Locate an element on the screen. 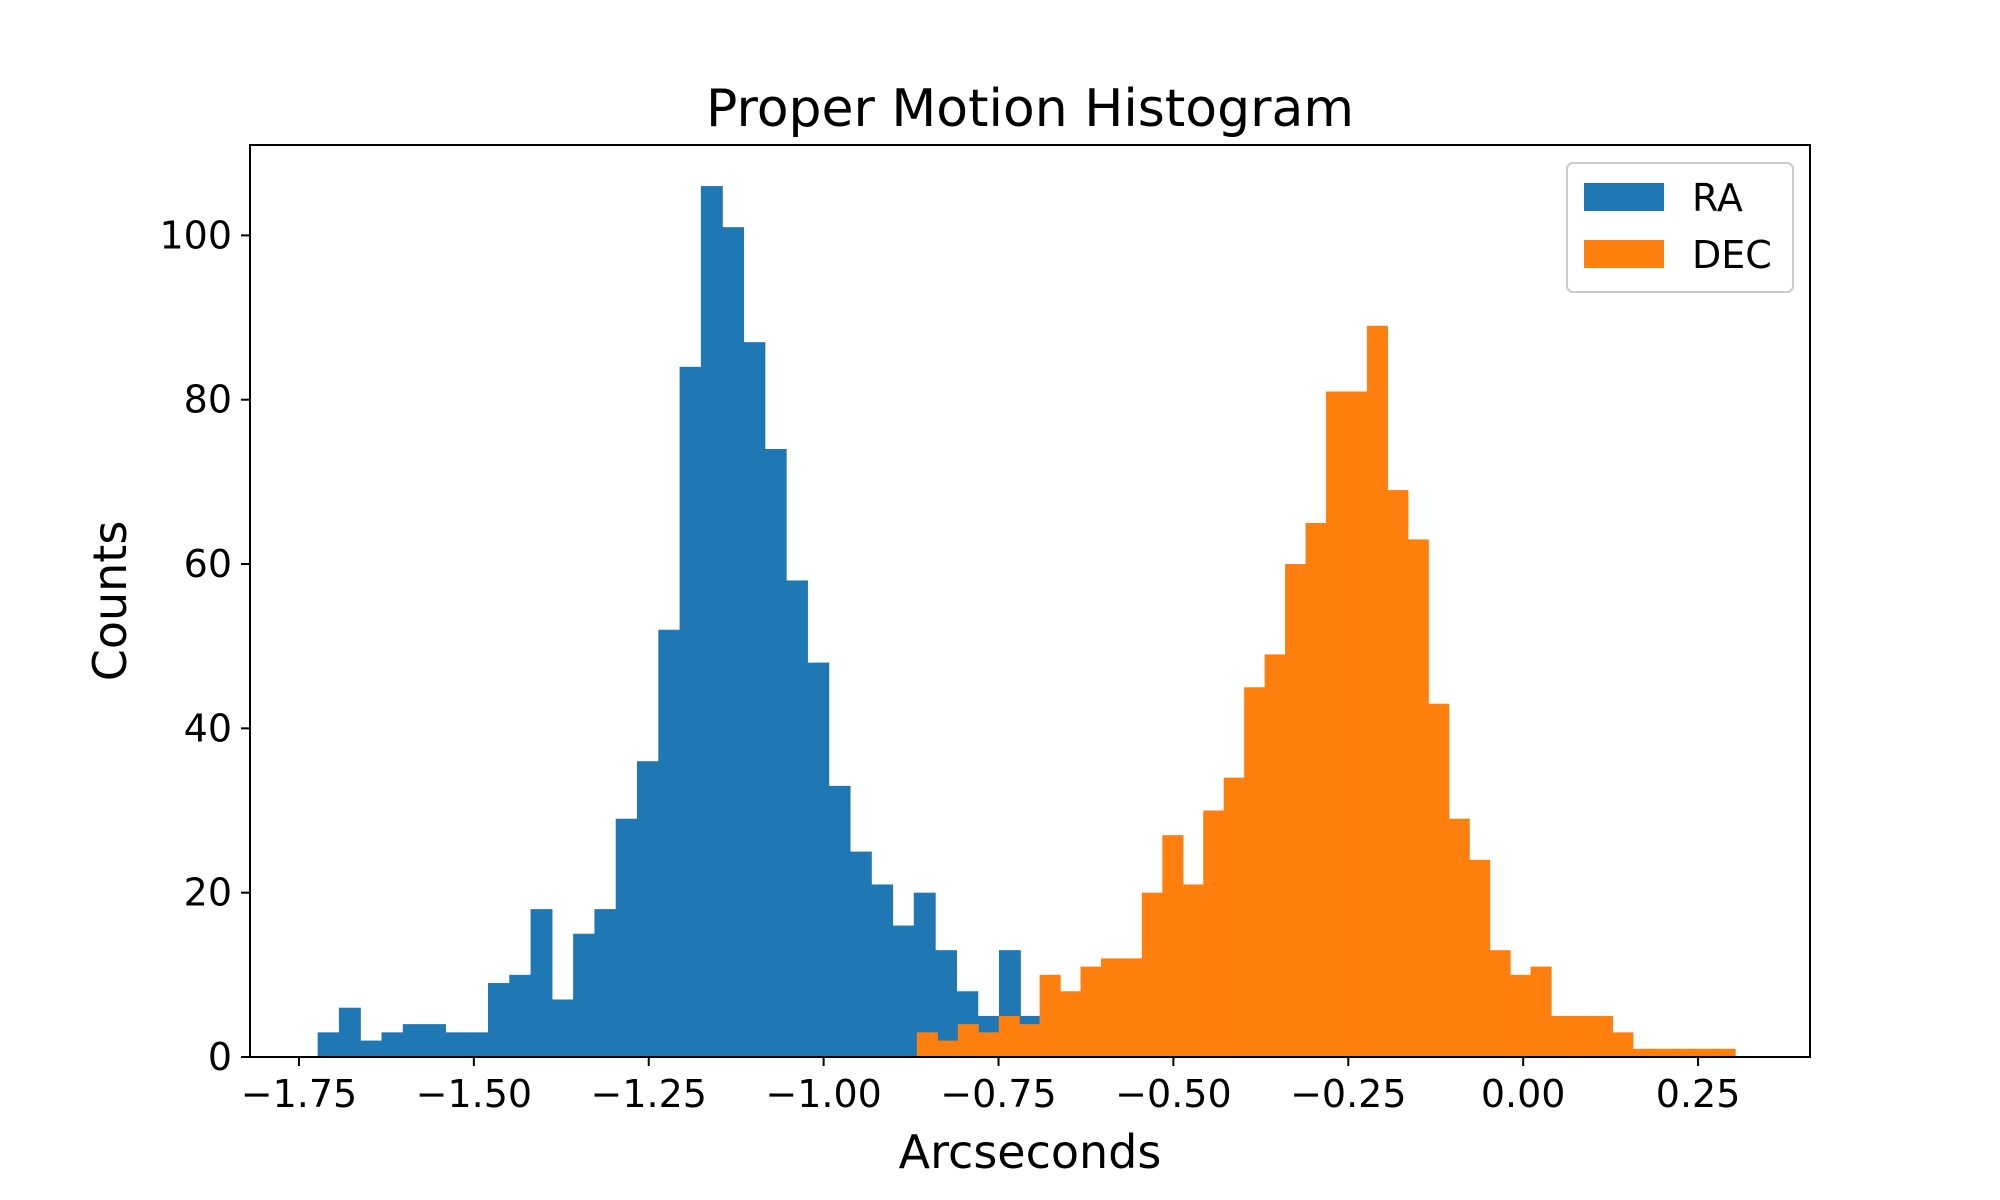 The height and width of the screenshot is (1200, 2000). y-tick-label-5: 100 is located at coordinates (195, 235).